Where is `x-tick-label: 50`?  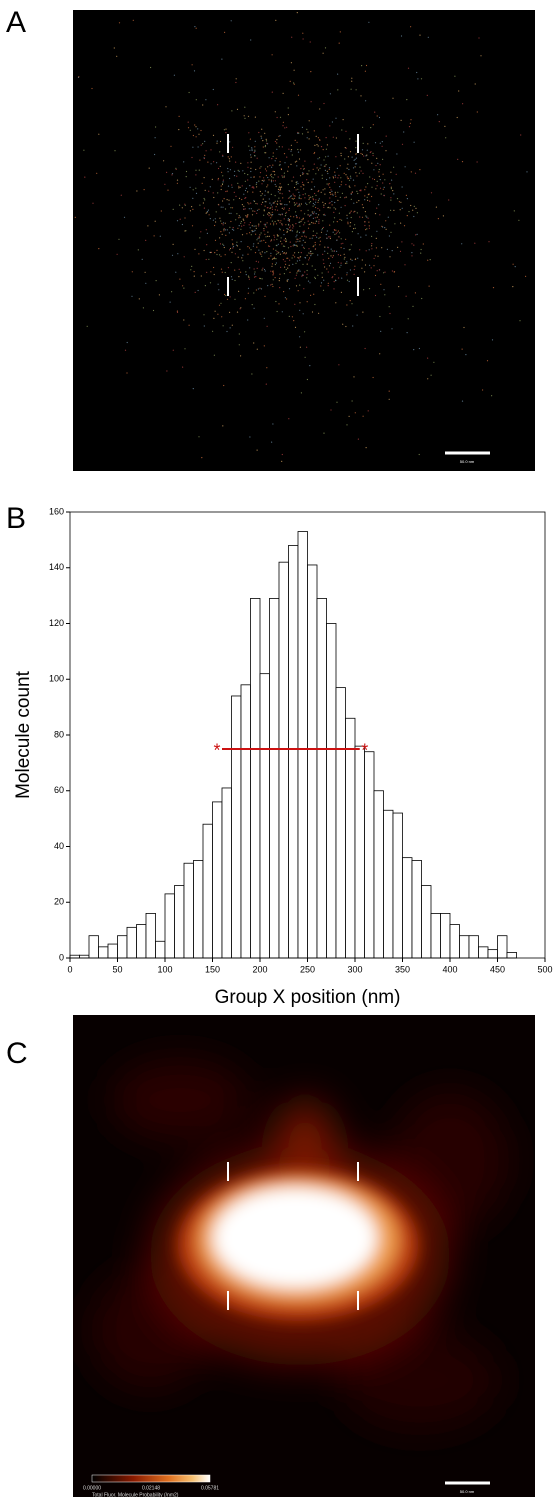
x-tick-label: 50 is located at coordinates (117, 969).